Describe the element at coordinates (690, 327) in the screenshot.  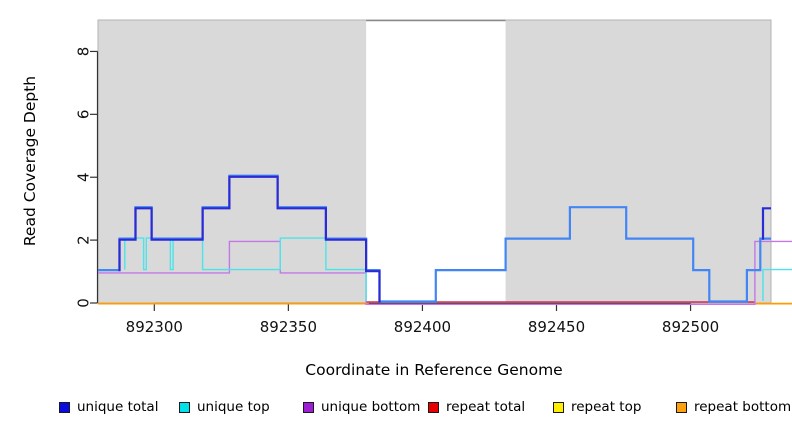
I see `x-tick-label: 892500` at that location.